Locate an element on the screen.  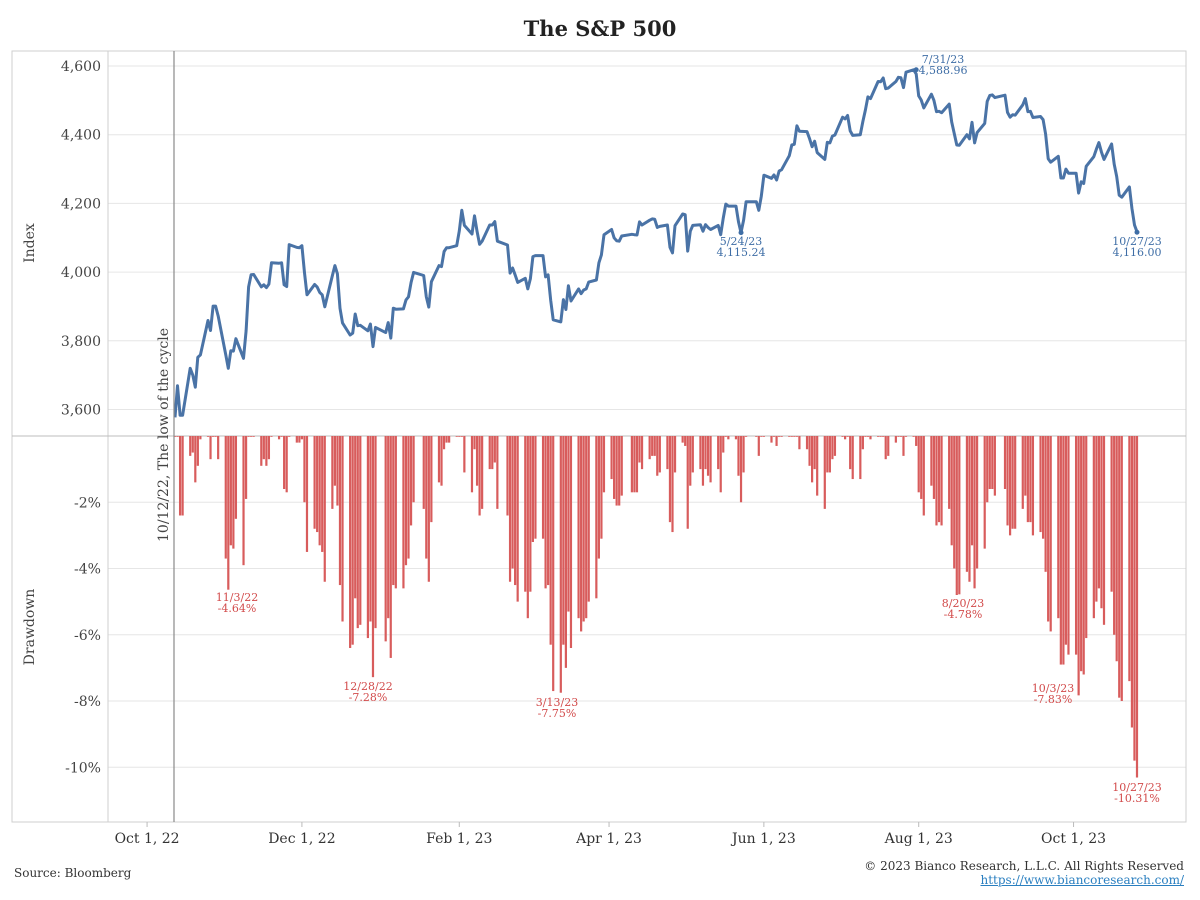
annotation-date: 10/27/23 is located at coordinates (1136, 241).